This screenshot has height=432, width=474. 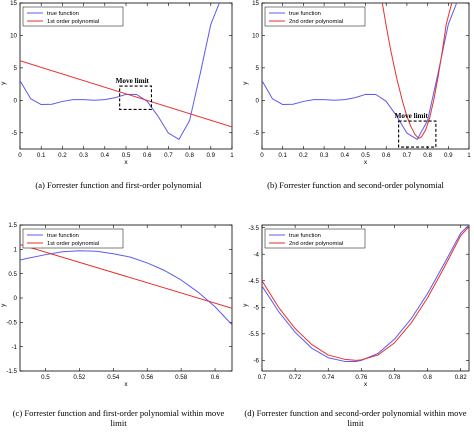 What do you see at coordinates (366, 384) in the screenshot?
I see `x-axis-label-d: x` at bounding box center [366, 384].